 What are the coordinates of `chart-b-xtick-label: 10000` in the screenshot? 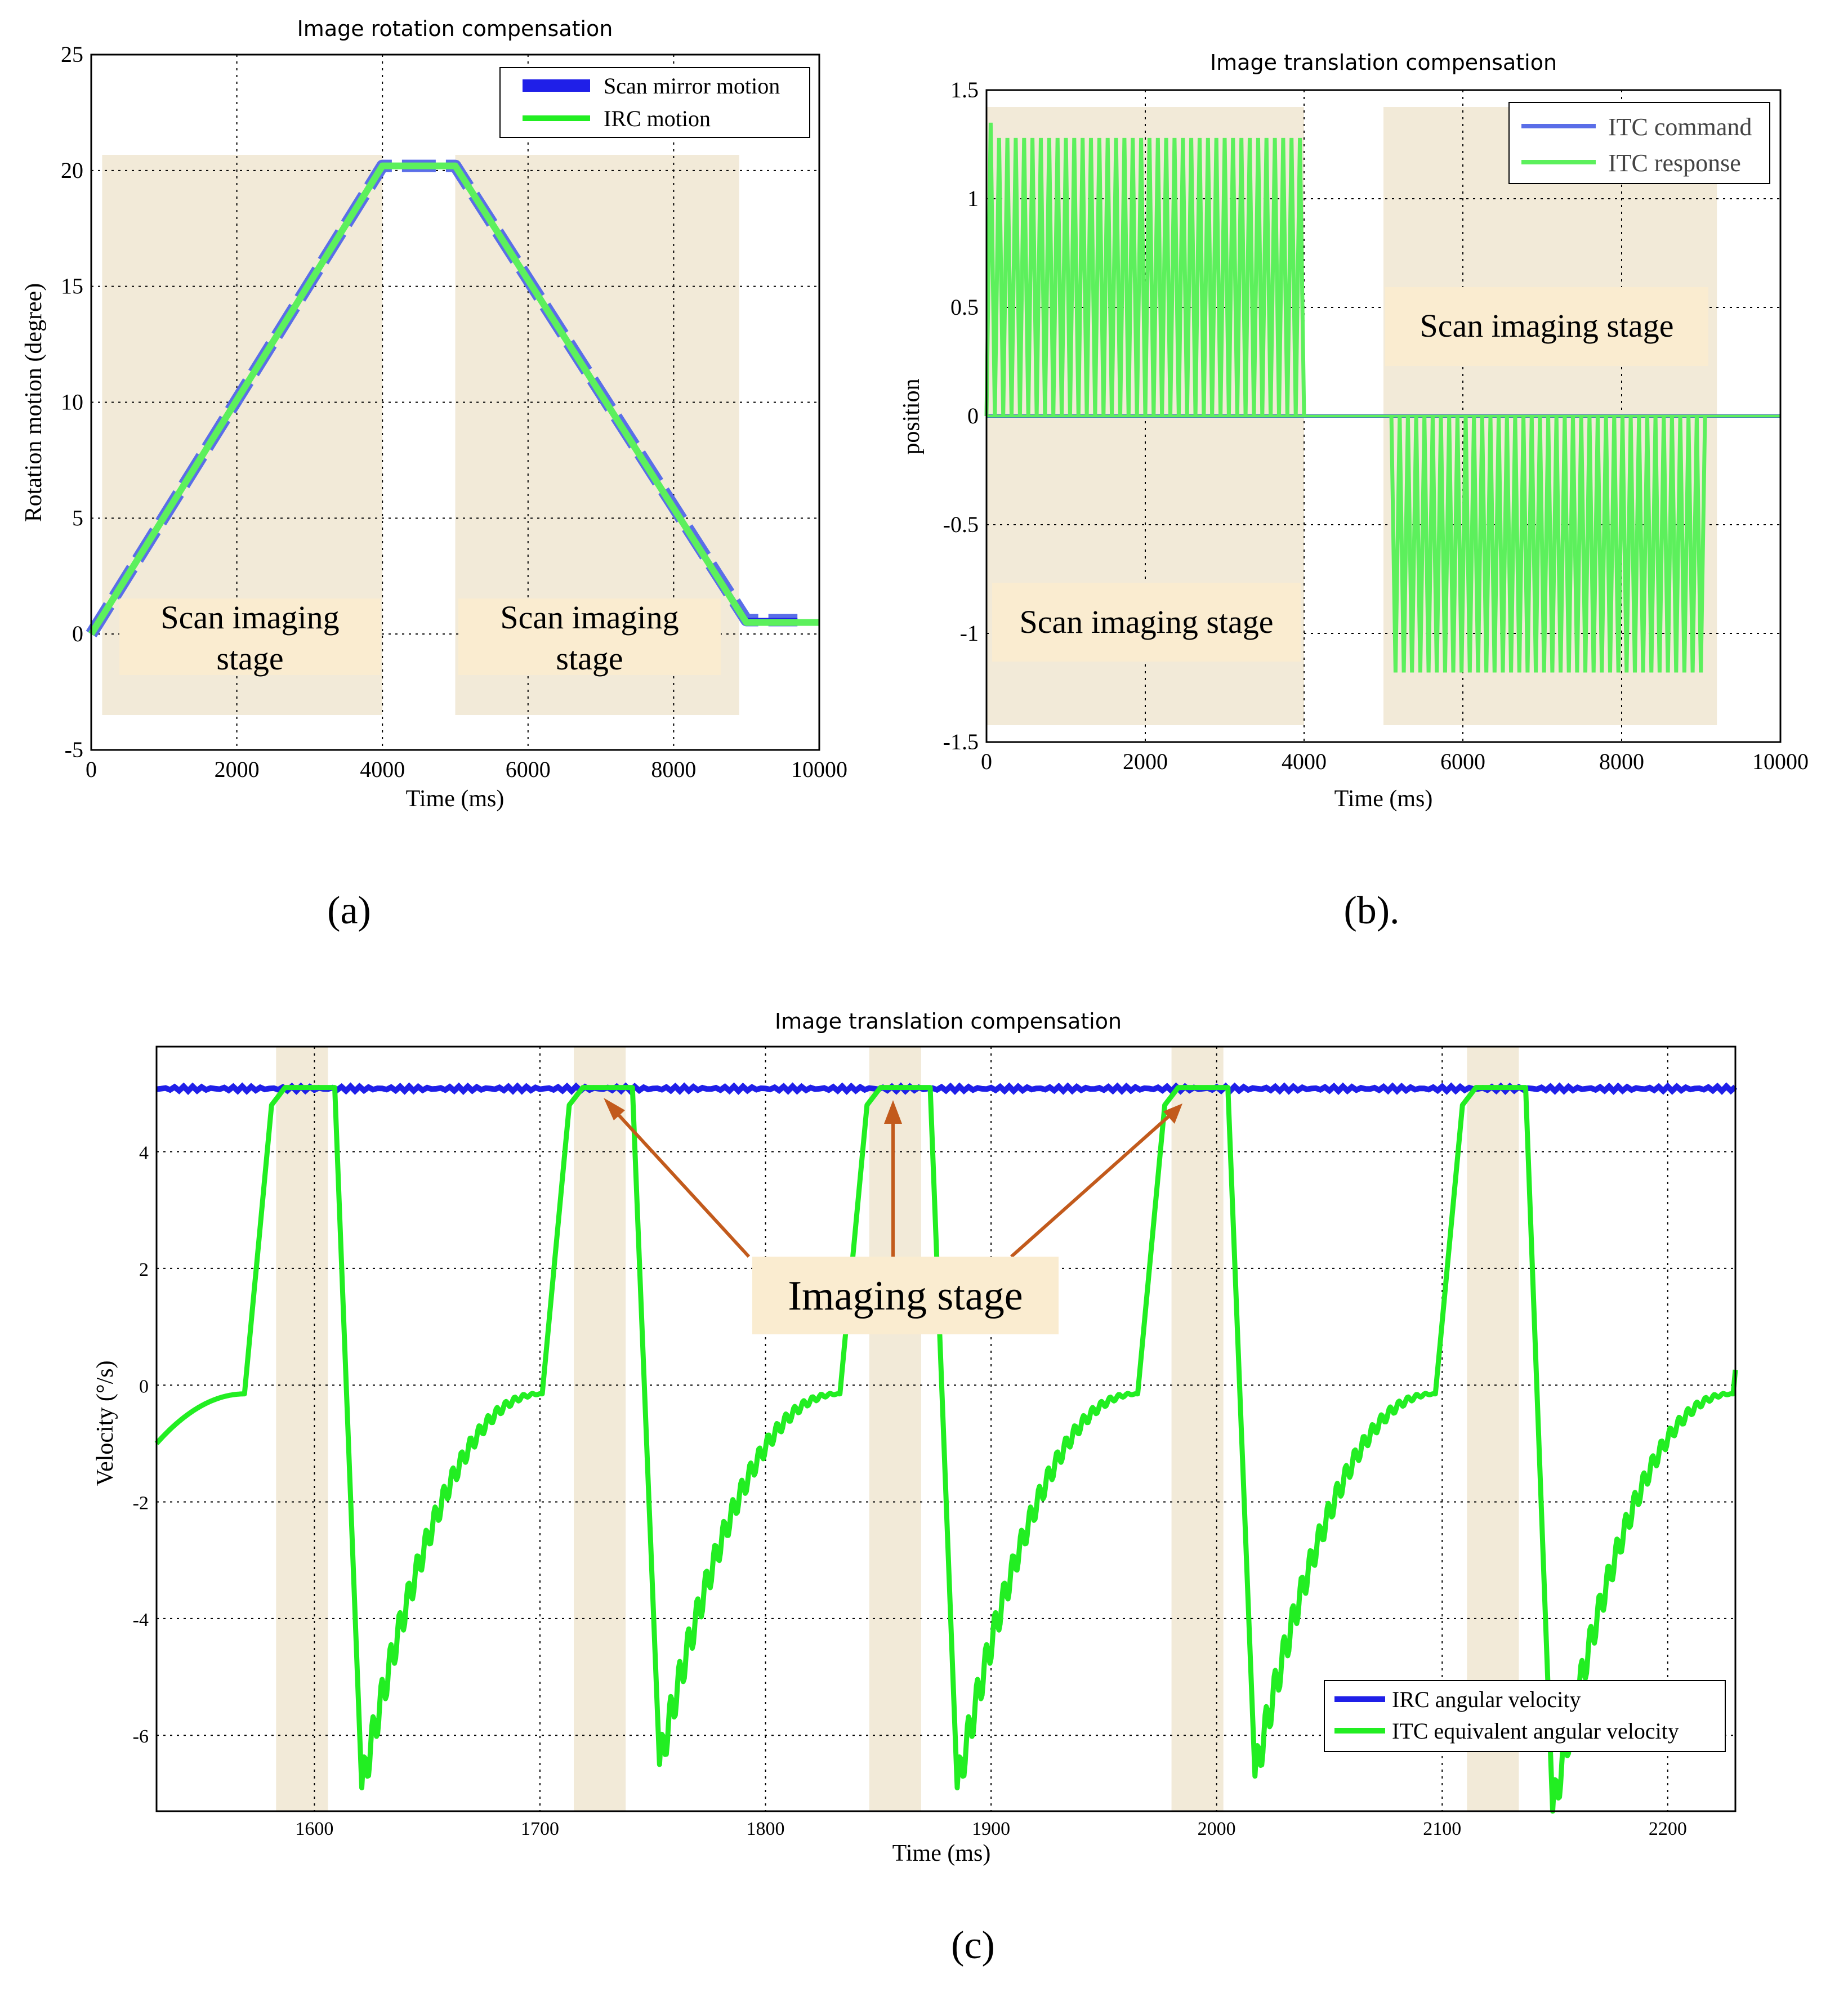 It's located at (1780, 761).